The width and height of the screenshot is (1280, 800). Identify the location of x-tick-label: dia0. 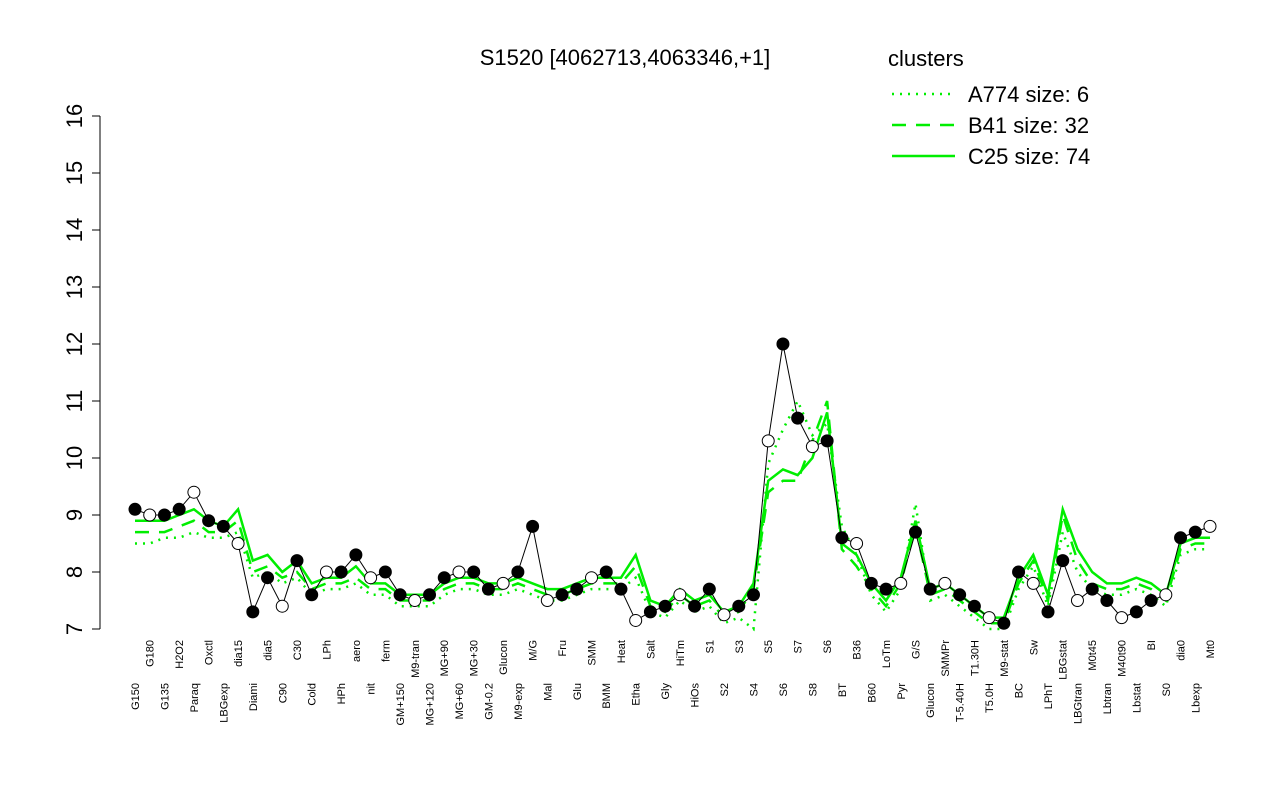
(1182, 650).